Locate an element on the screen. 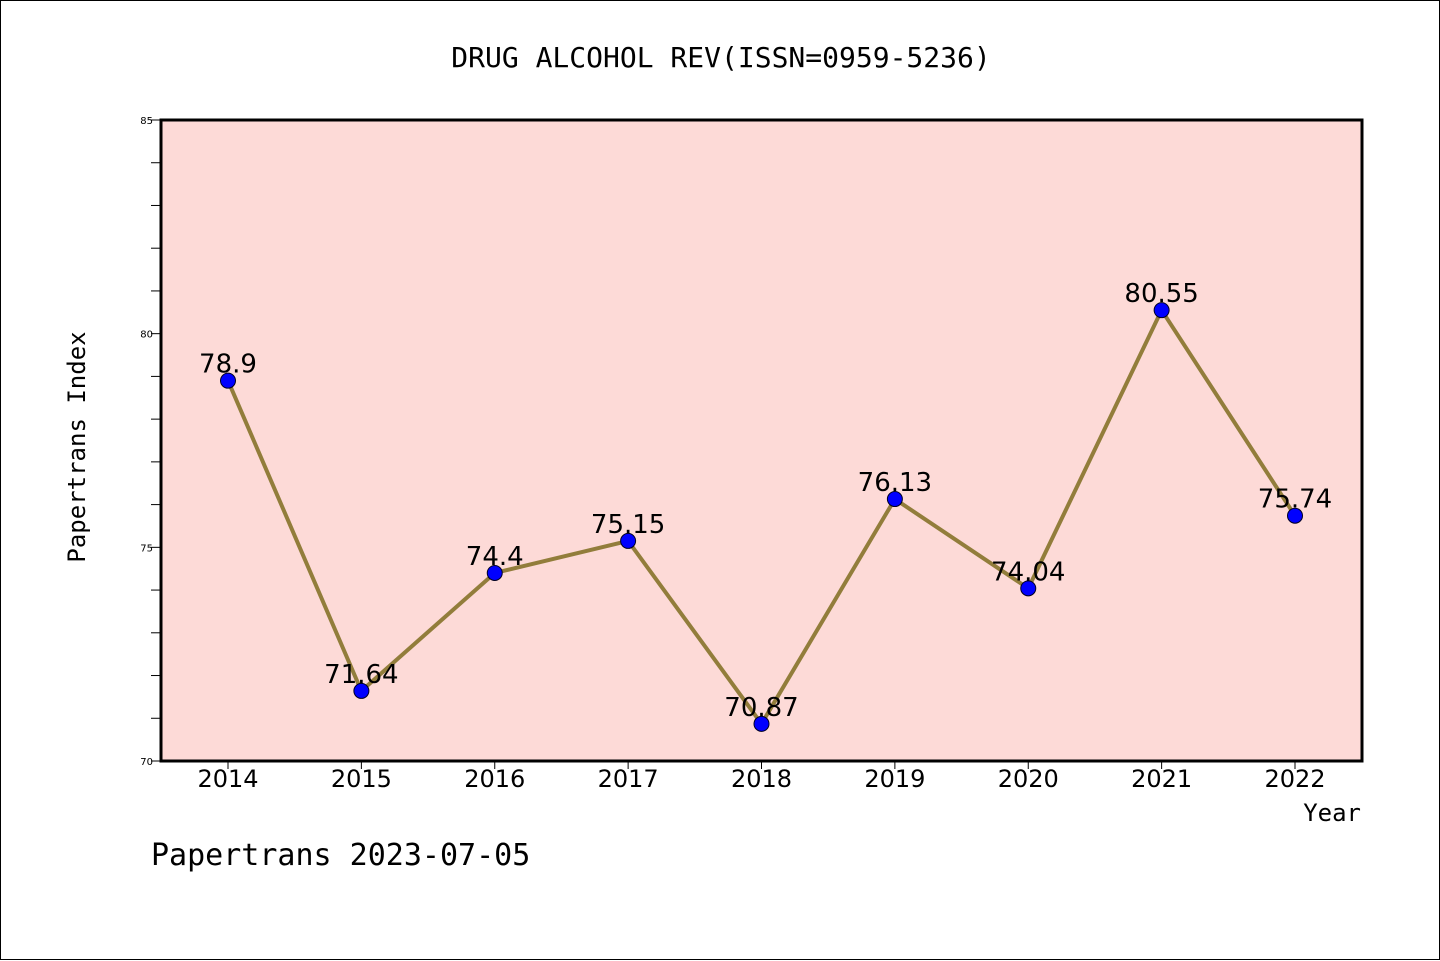  data-label: 75.74 is located at coordinates (1295, 500).